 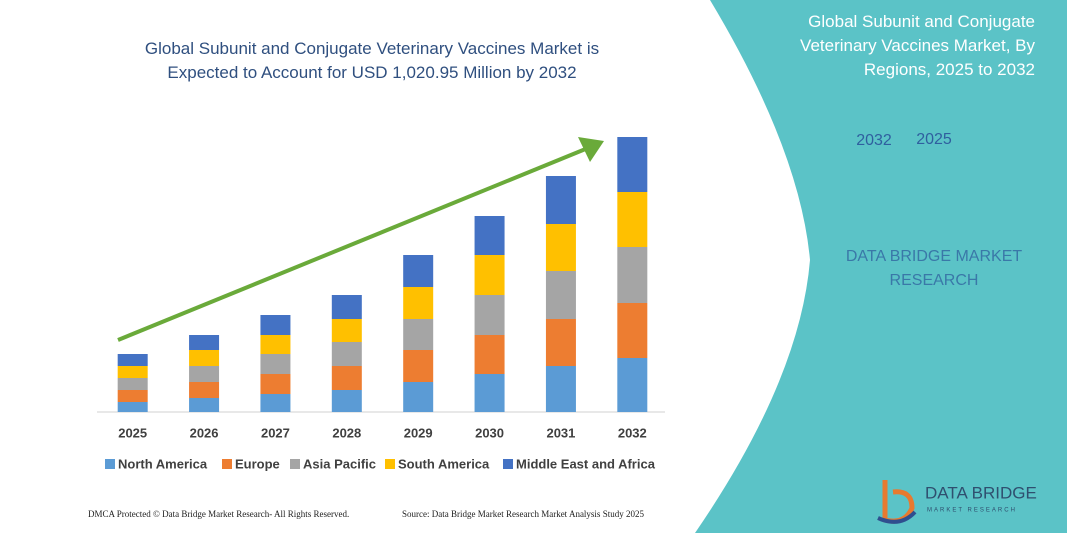 I want to click on x-tick-label: 2026, so click(x=204, y=432).